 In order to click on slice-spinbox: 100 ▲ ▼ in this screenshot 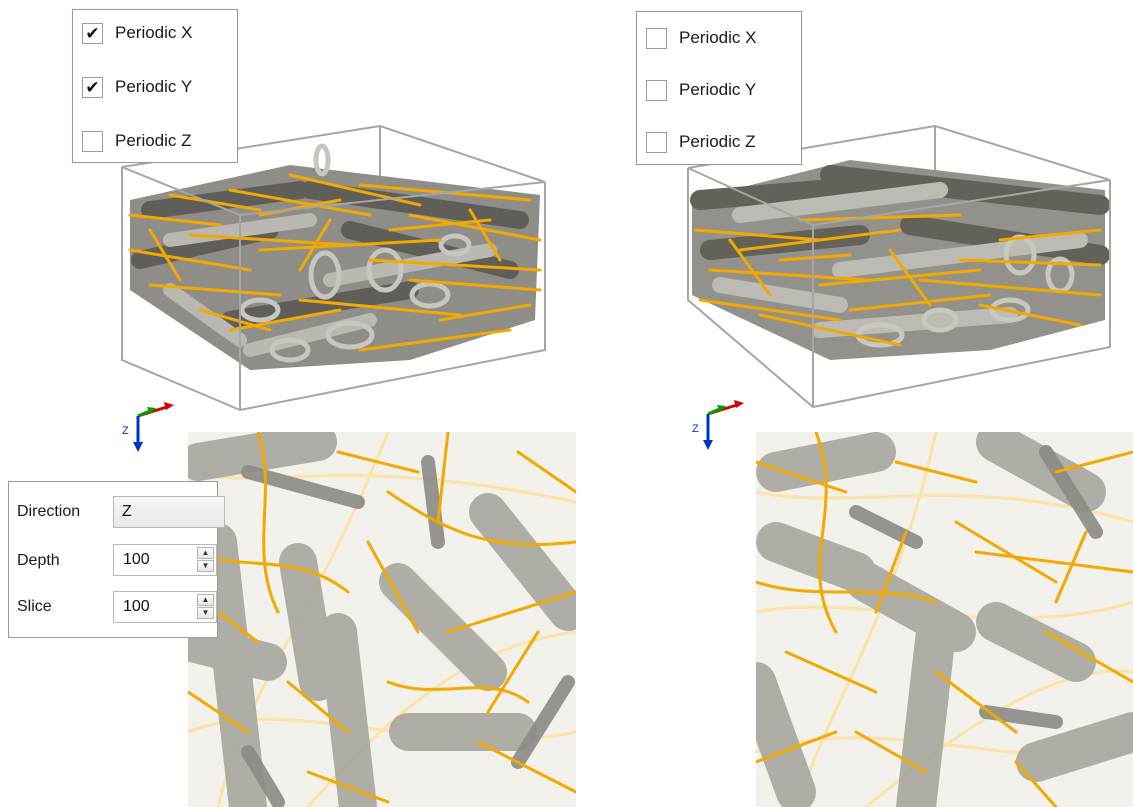, I will do `click(165, 607)`.